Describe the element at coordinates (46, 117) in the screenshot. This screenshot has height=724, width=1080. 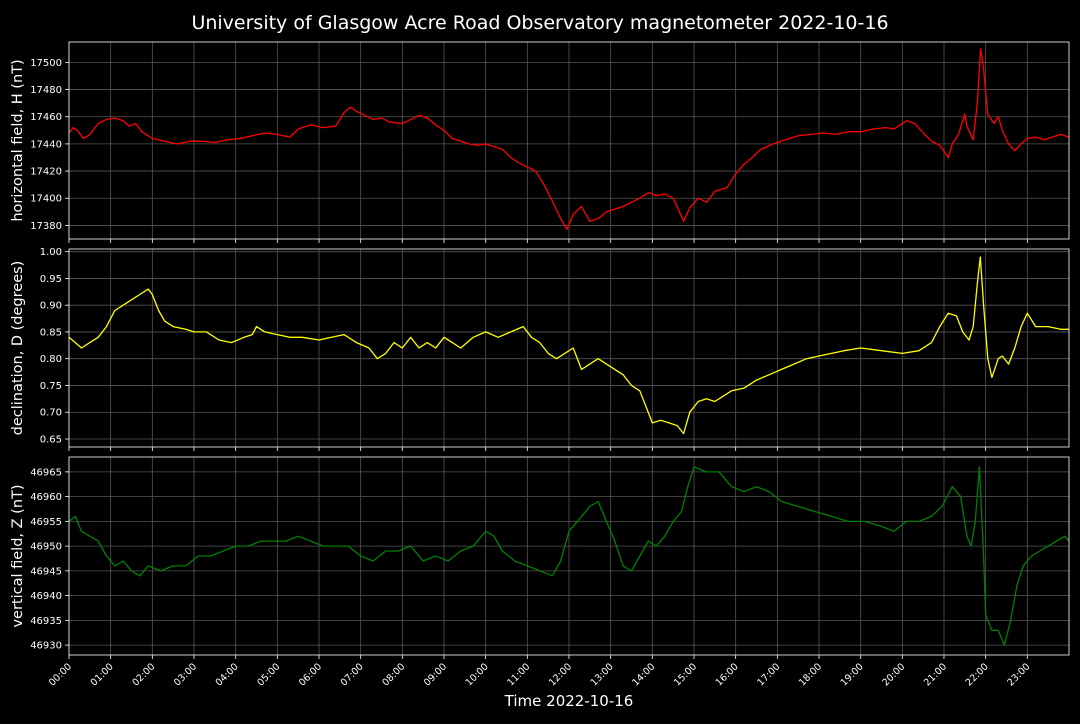
I see `y-tick-label: 17460` at that location.